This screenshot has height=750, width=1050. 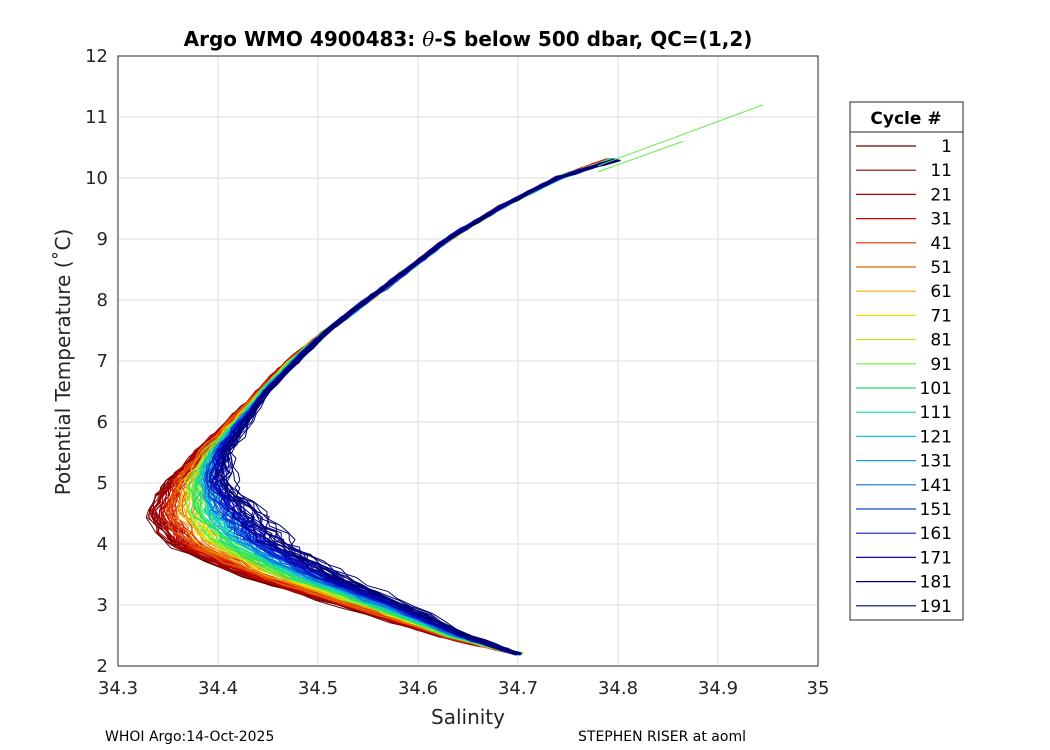 What do you see at coordinates (189, 737) in the screenshot?
I see `footer-left: WHOI Argo:14-Oct-2025` at bounding box center [189, 737].